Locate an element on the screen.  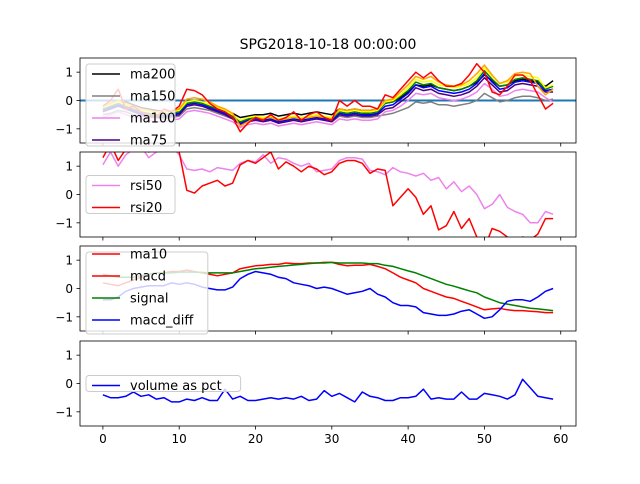
legend-3: ma10 macd signal macd_diff is located at coordinates (147, 291).